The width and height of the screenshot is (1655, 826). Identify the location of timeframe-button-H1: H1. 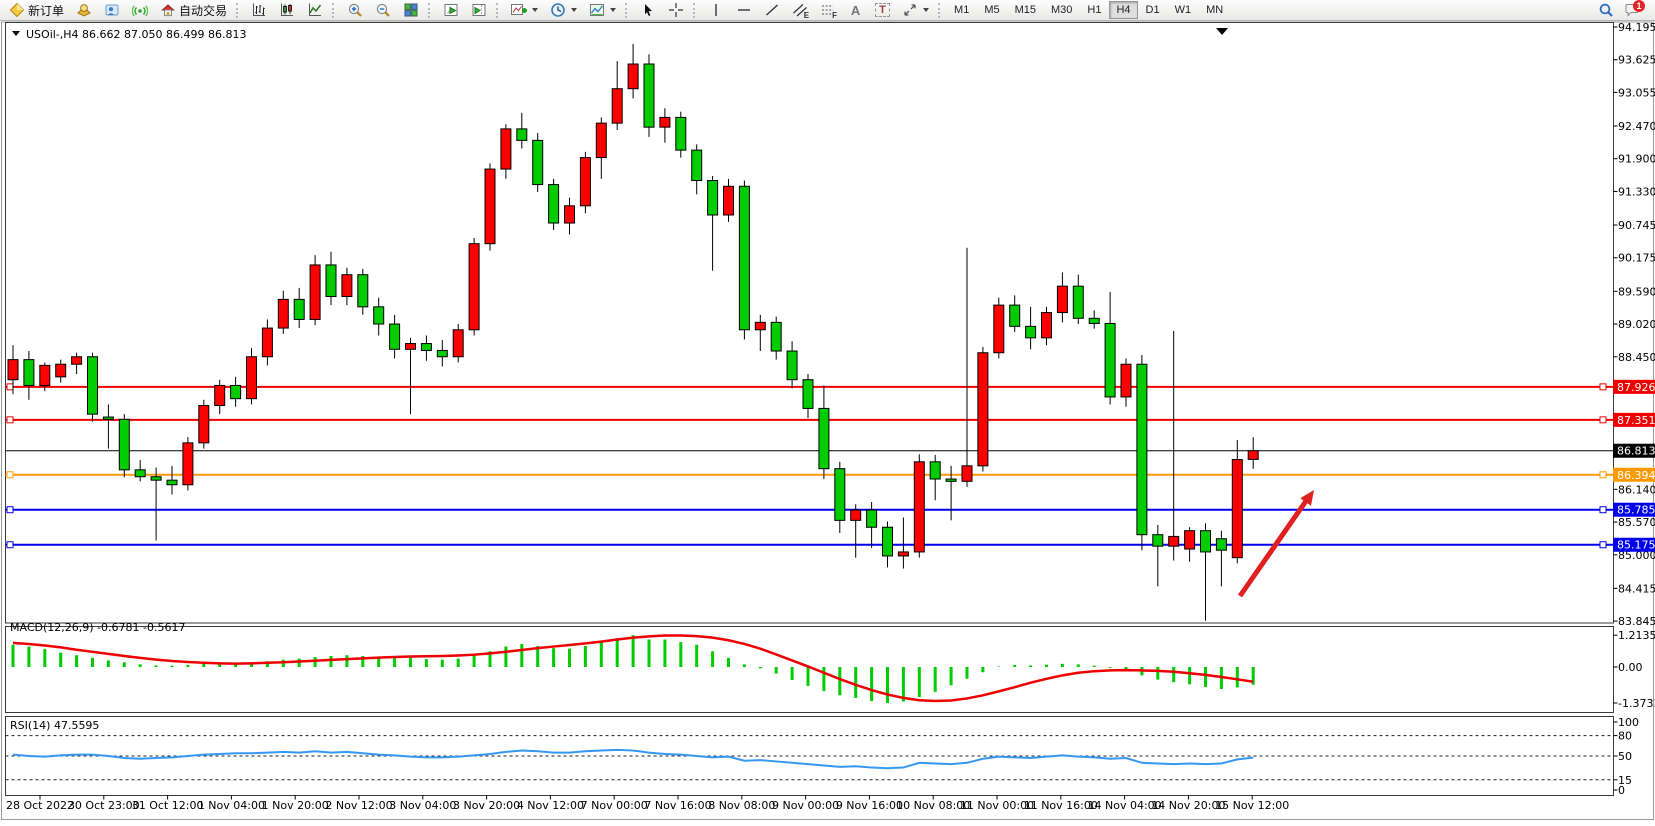
(1094, 10).